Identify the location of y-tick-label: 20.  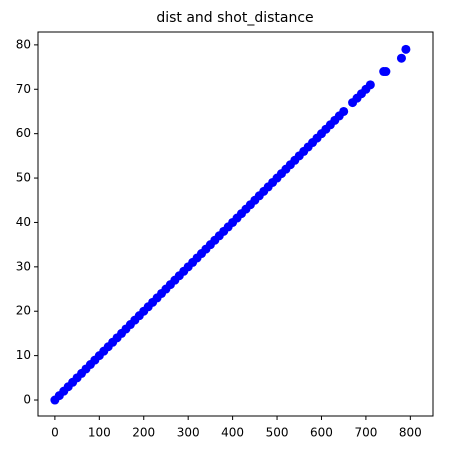
(23, 311).